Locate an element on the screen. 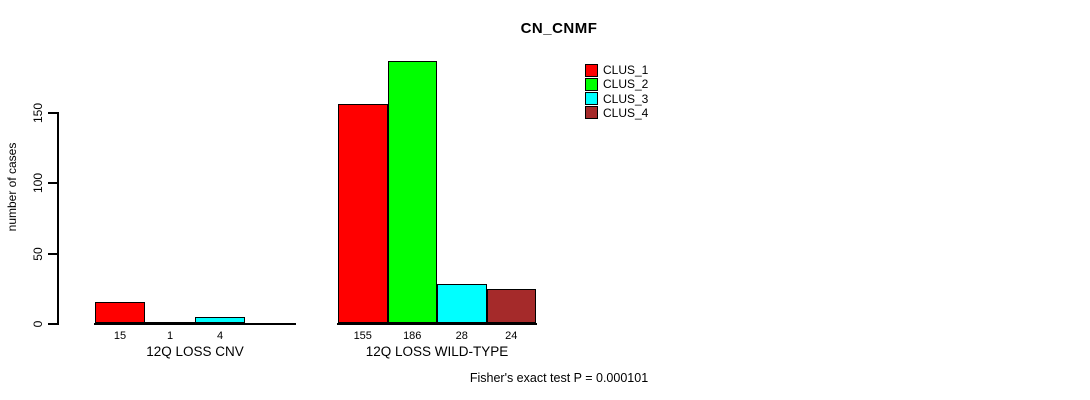 The image size is (1090, 400). x-category-label: 12Q LOSS CNV is located at coordinates (195, 351).